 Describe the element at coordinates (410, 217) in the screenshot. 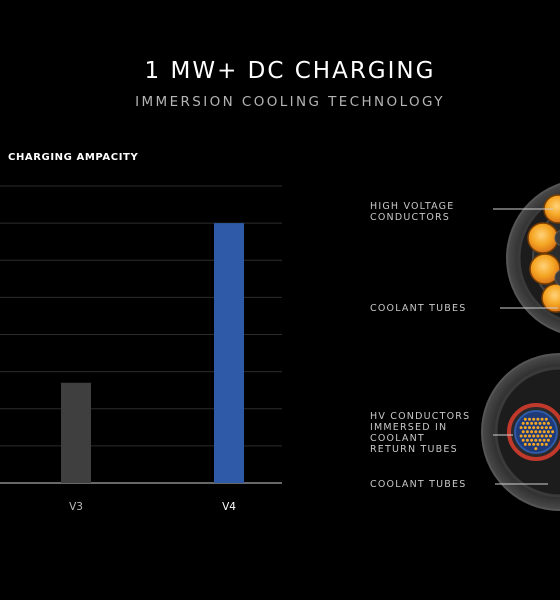

I see `callout-line: CONDUCTORS` at that location.